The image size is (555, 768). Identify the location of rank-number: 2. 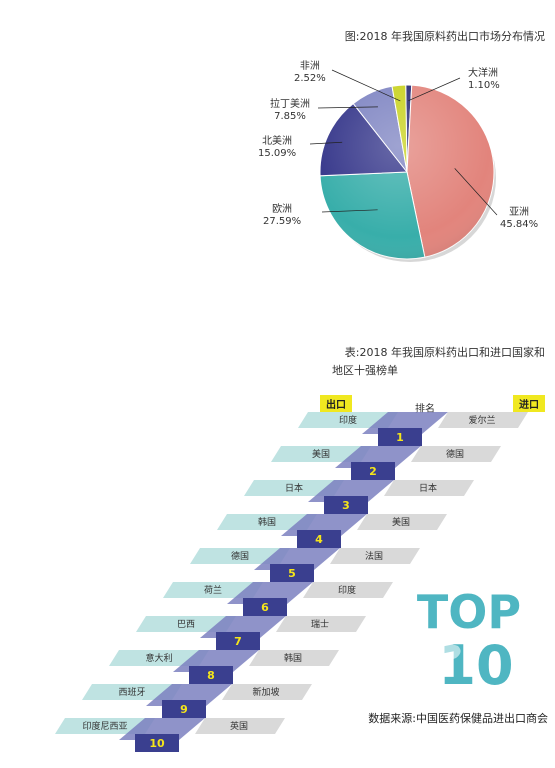
(373, 471).